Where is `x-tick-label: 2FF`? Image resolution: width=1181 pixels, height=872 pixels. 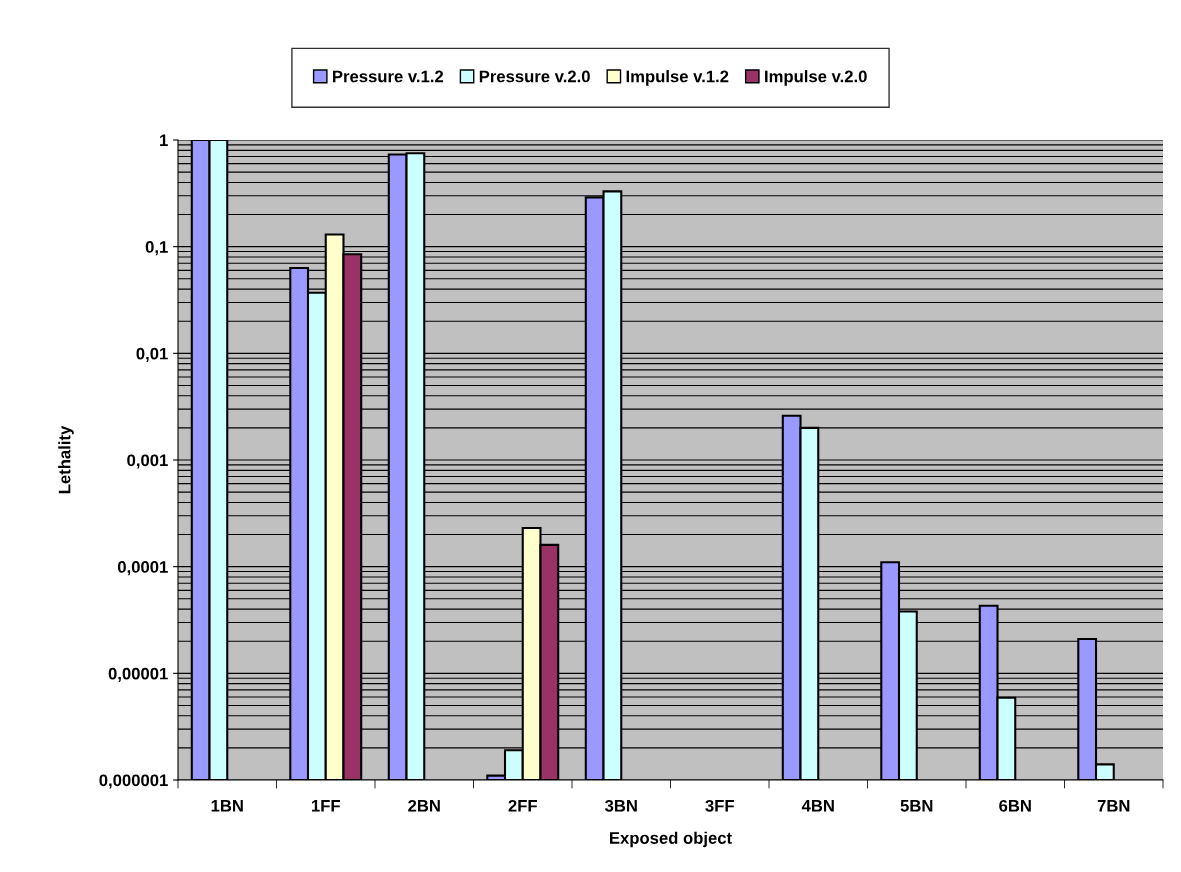 x-tick-label: 2FF is located at coordinates (522, 805).